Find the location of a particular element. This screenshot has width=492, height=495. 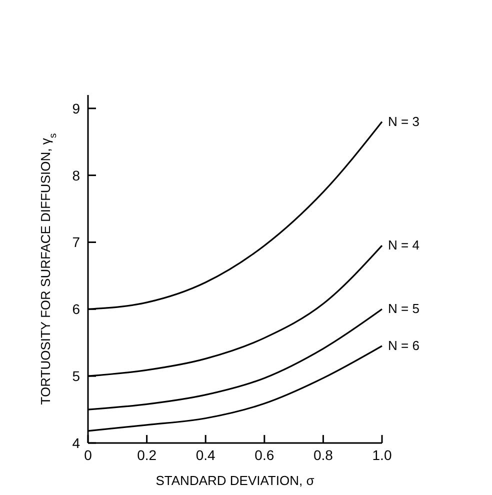

y-tick-label: 4 is located at coordinates (76, 443).